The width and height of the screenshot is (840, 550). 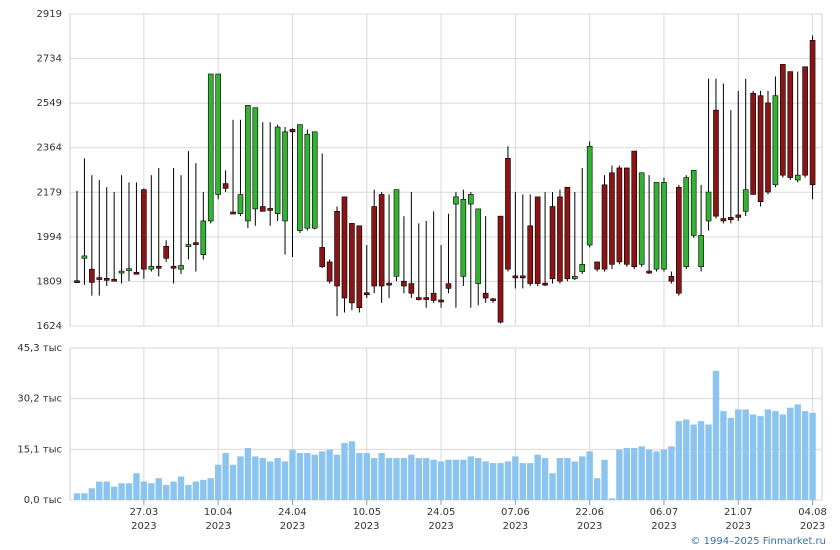 I want to click on x-tick-label: 04.08, so click(x=812, y=512).